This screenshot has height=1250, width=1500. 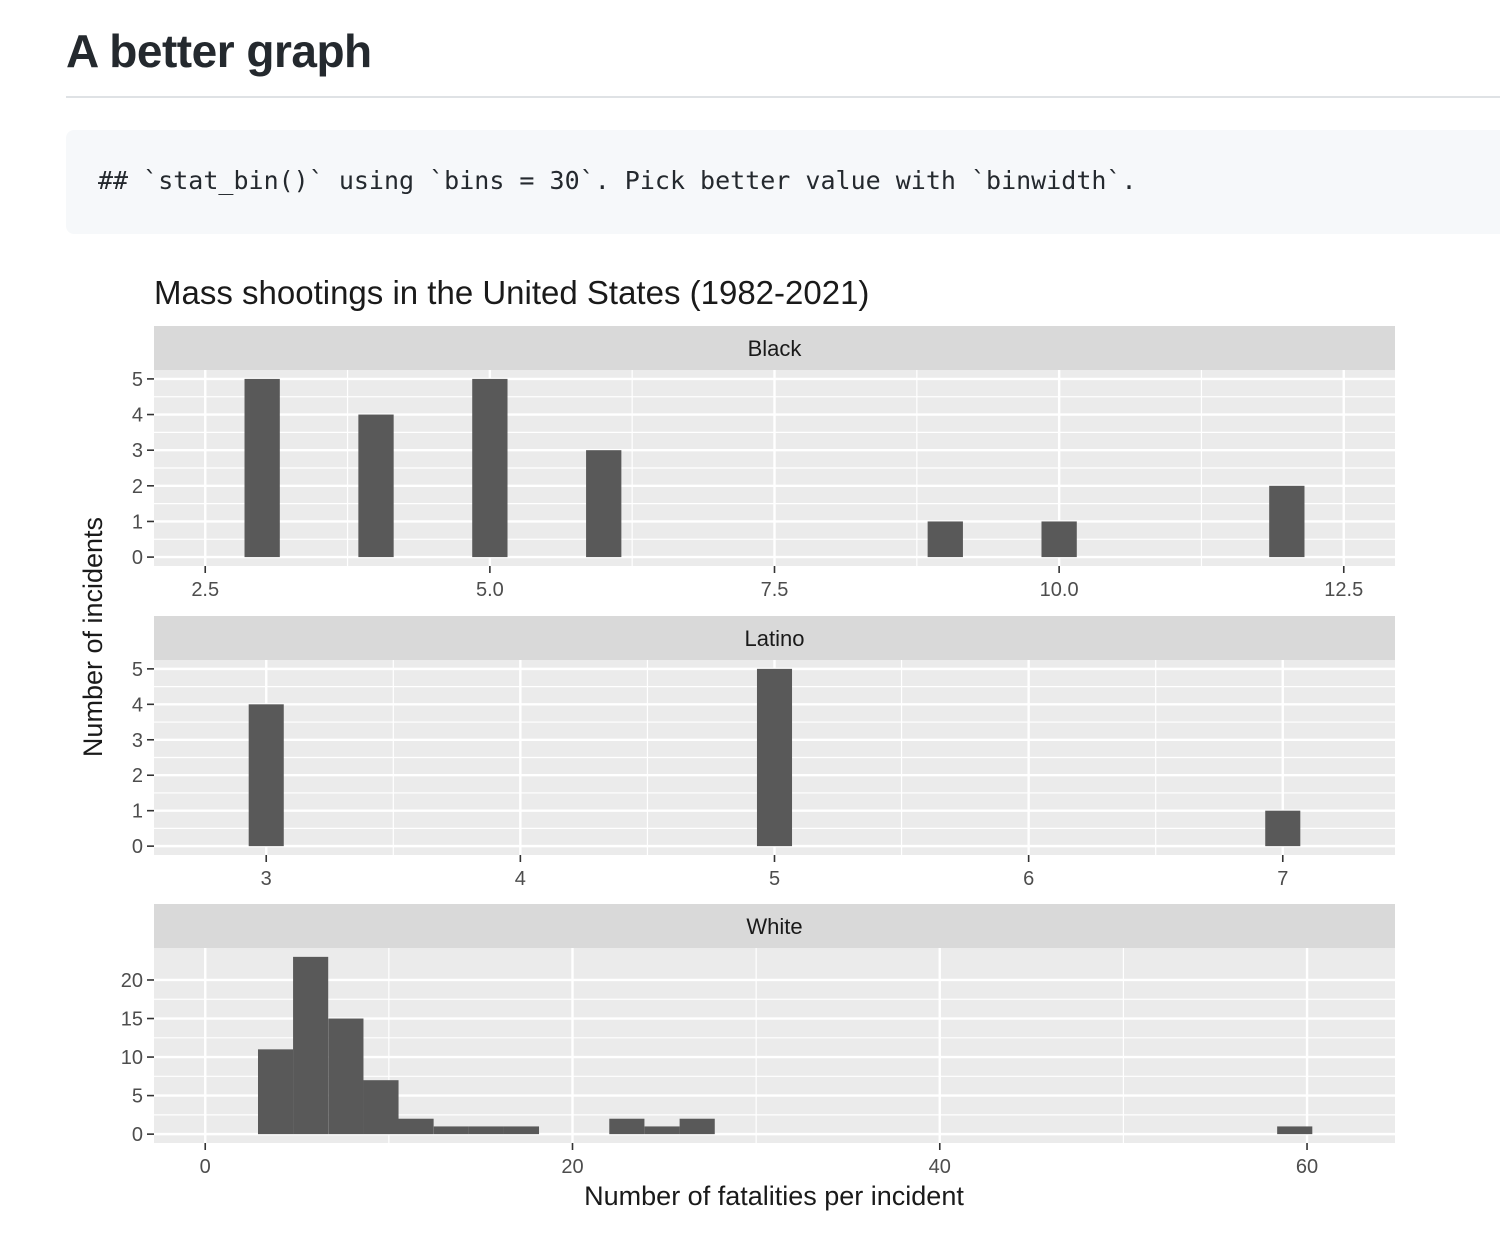 I want to click on facet-strip-label: Latino, so click(x=775, y=638).